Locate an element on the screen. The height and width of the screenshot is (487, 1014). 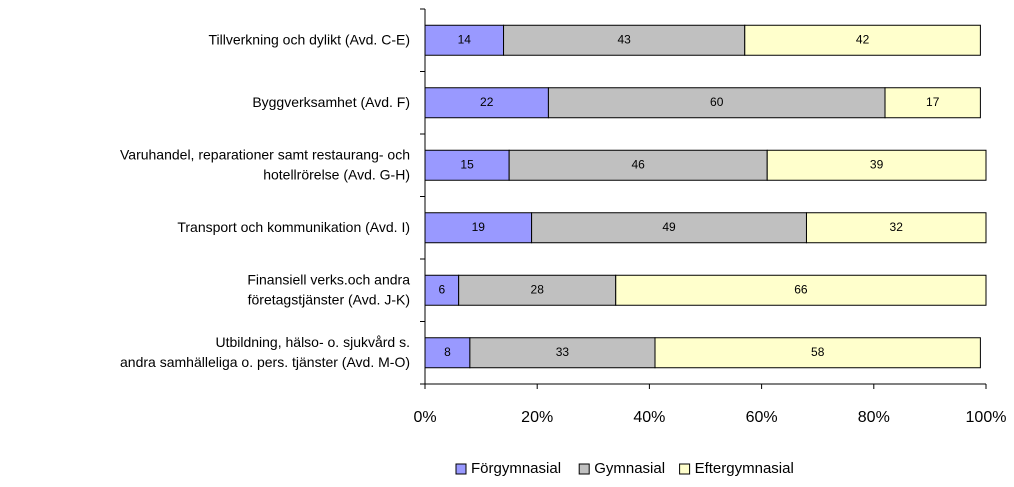
value-label: 66 is located at coordinates (801, 289).